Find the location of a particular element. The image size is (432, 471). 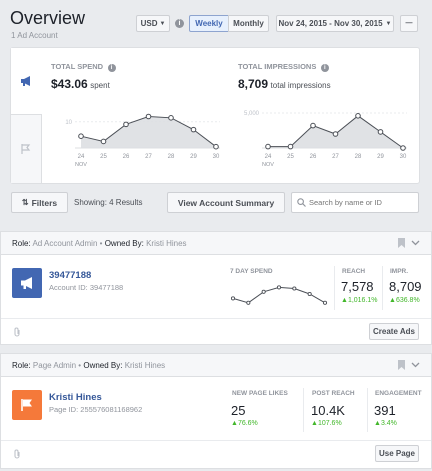

create-ads-label: Create Ads is located at coordinates (394, 331).